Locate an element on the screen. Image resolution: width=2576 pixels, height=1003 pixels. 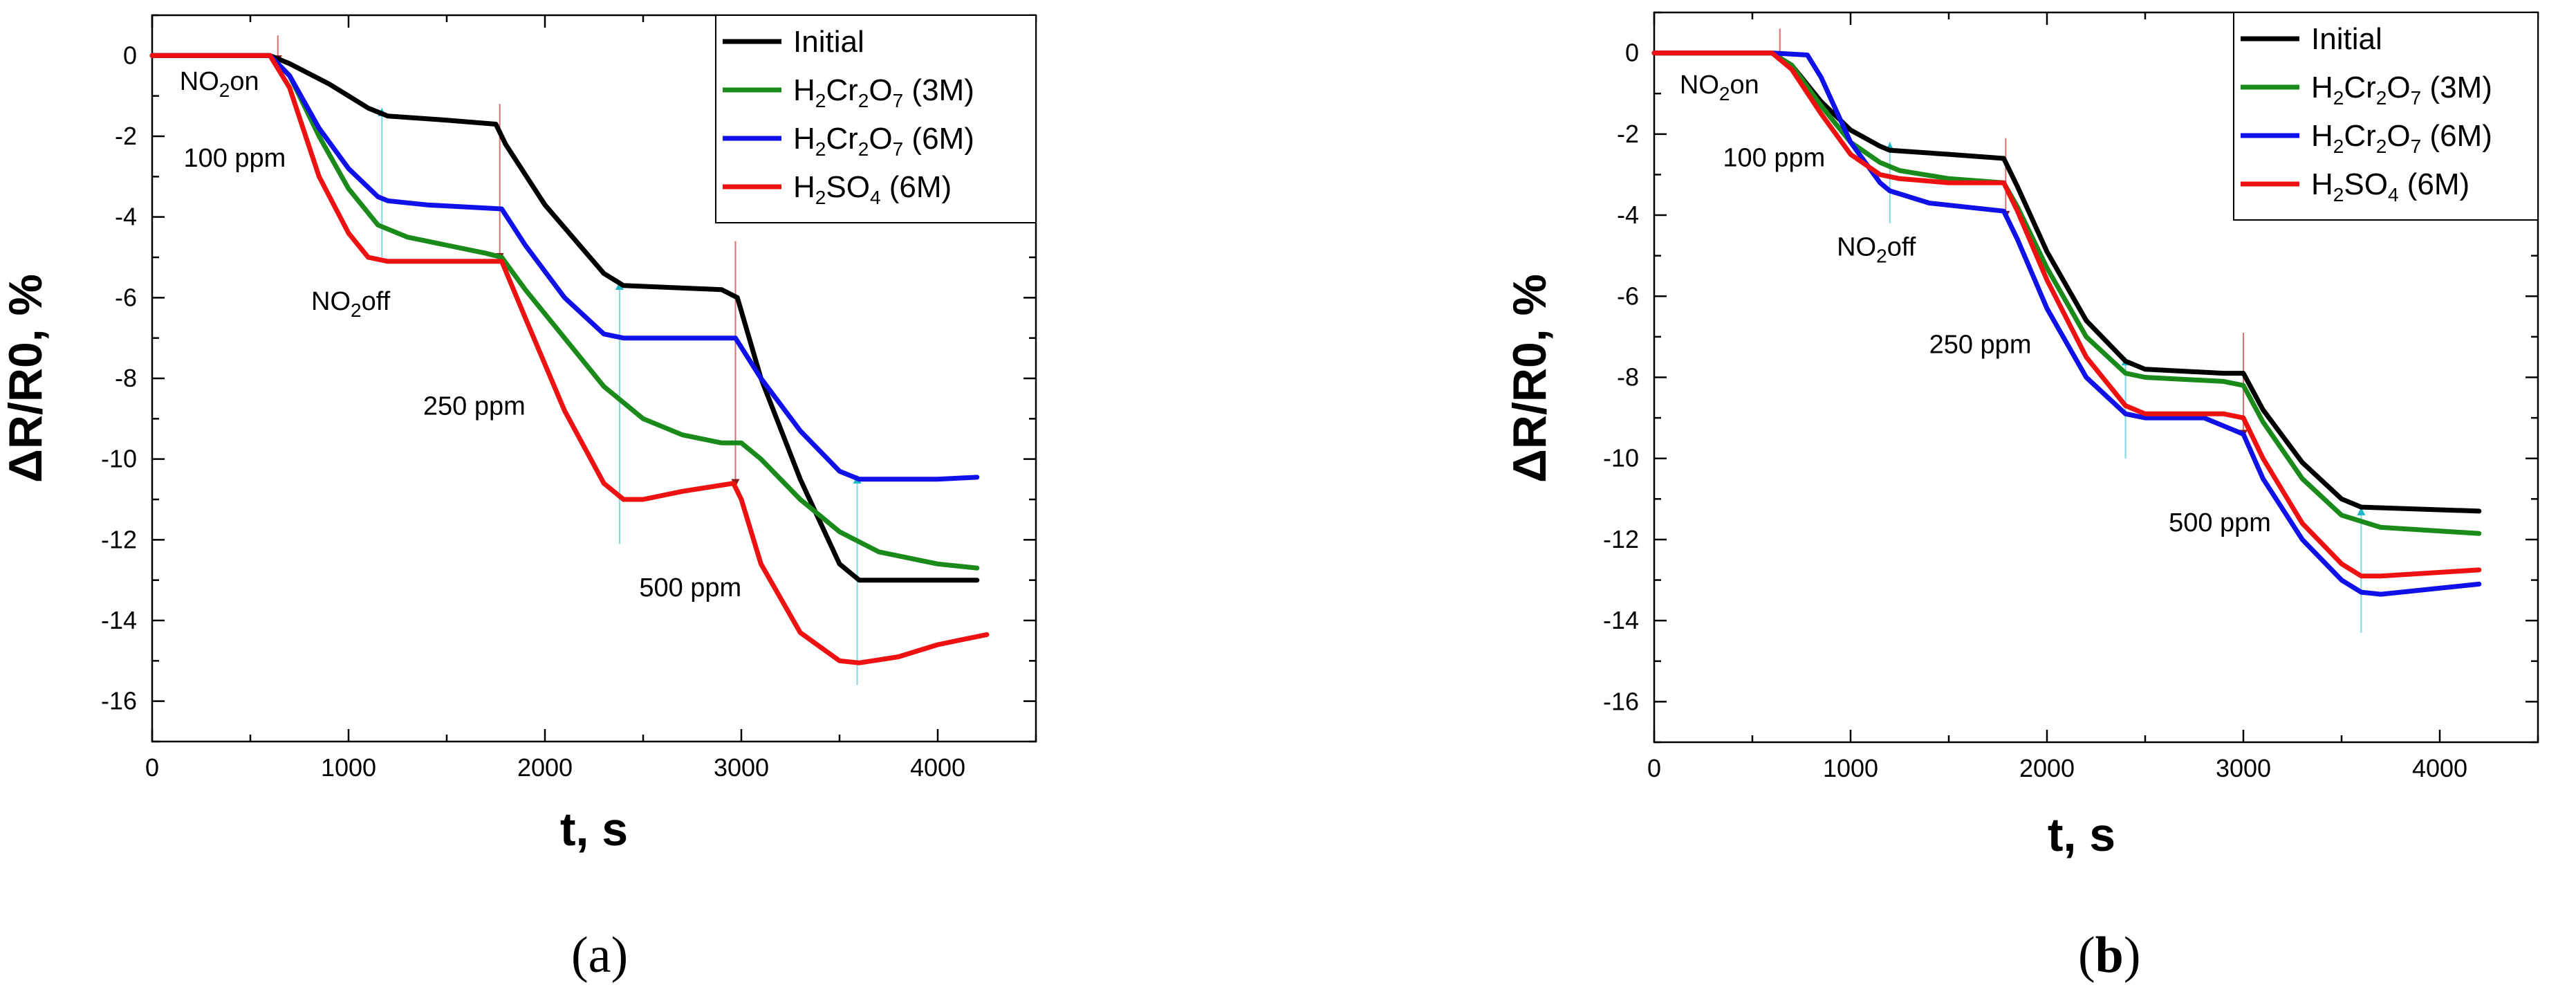
panel-label: (a) is located at coordinates (599, 955).